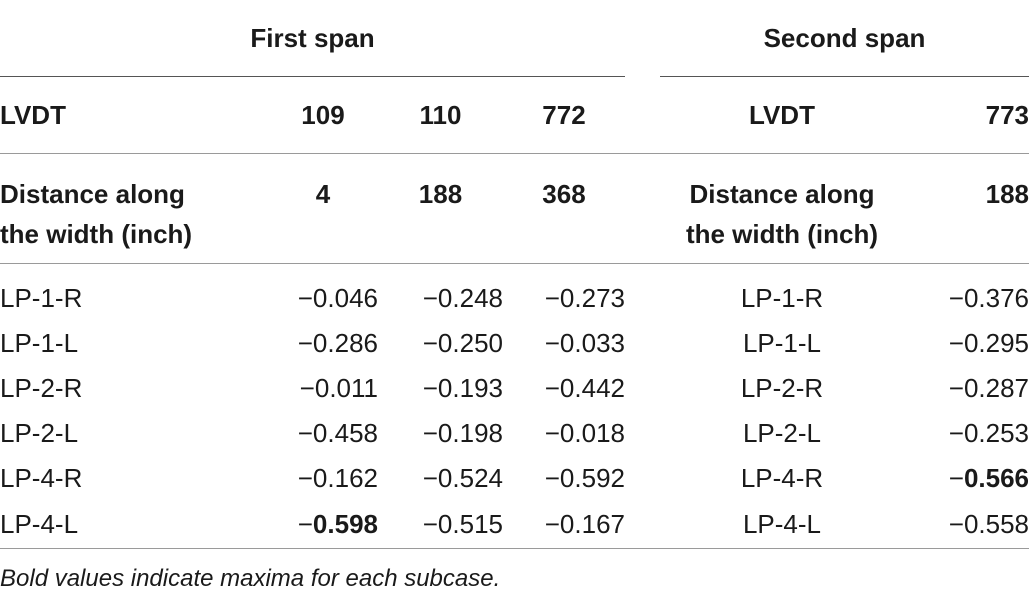 This screenshot has height=597, width=1029. I want to click on value-773: −0.253, so click(988, 432).